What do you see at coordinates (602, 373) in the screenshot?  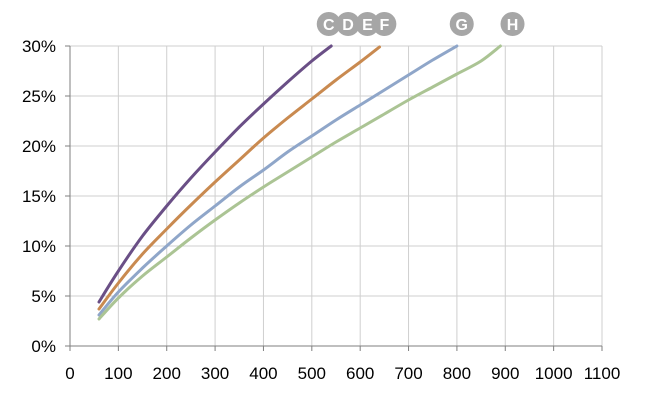 I see `x-tick-label: 1100` at bounding box center [602, 373].